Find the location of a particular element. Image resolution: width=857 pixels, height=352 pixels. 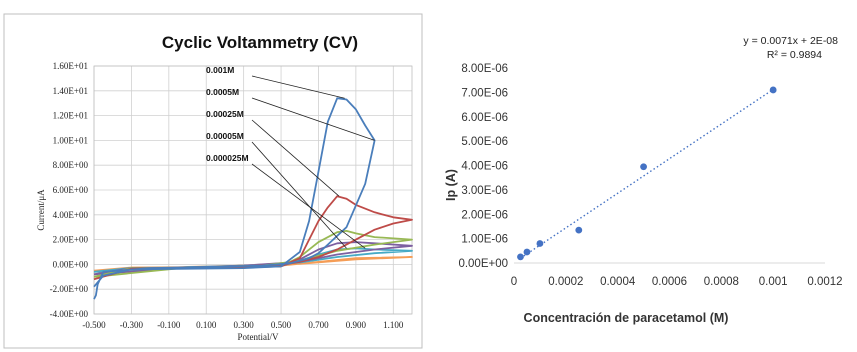

cv-y-tick-label: 2.00E+00 is located at coordinates (71, 240).